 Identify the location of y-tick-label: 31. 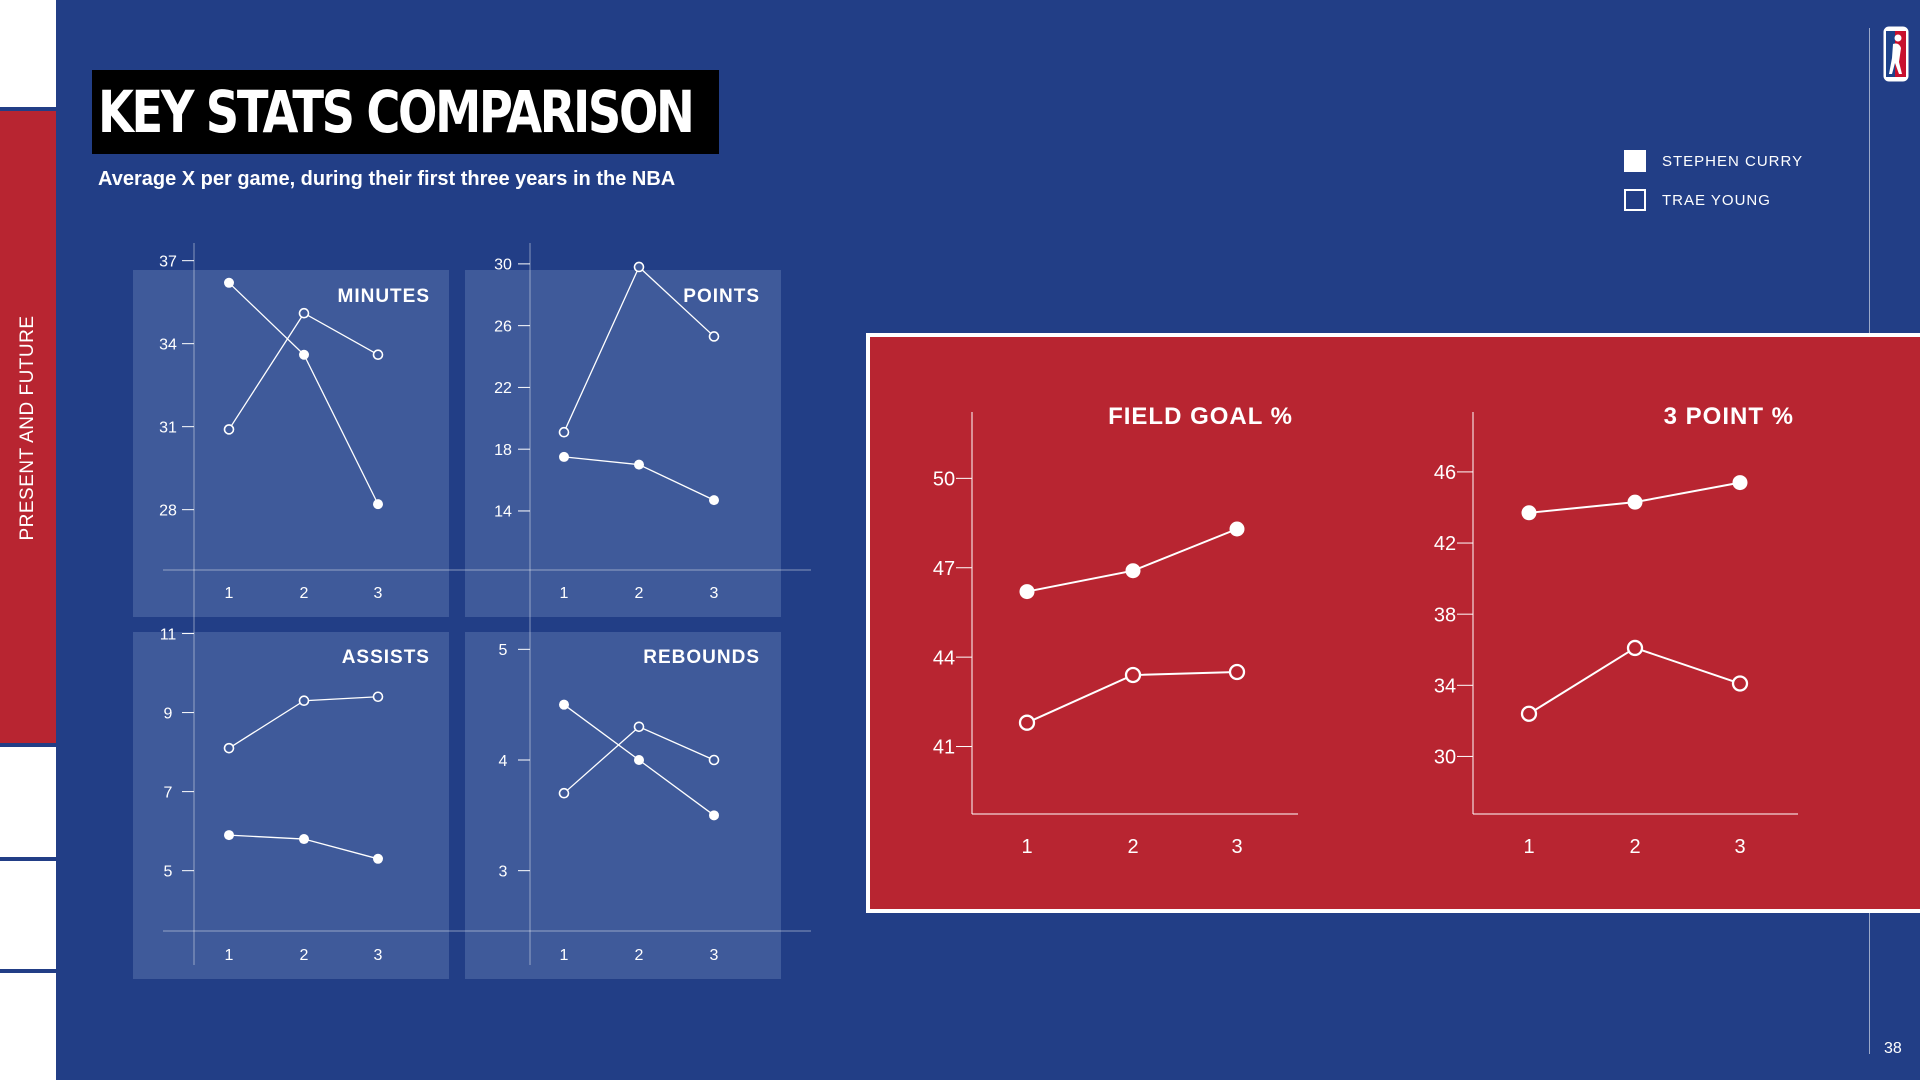
(168, 427).